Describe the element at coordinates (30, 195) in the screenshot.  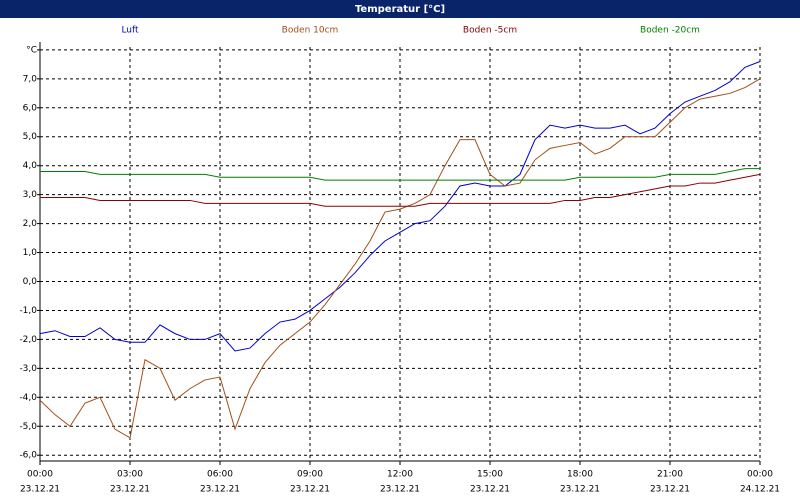
I see `y-tick-label: 3,0` at that location.